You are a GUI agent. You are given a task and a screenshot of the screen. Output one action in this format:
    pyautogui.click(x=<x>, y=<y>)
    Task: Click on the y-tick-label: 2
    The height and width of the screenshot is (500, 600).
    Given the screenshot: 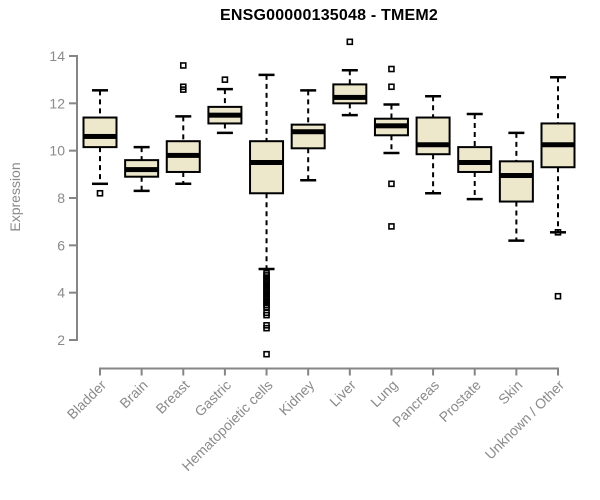 What is the action you would take?
    pyautogui.click(x=61, y=340)
    